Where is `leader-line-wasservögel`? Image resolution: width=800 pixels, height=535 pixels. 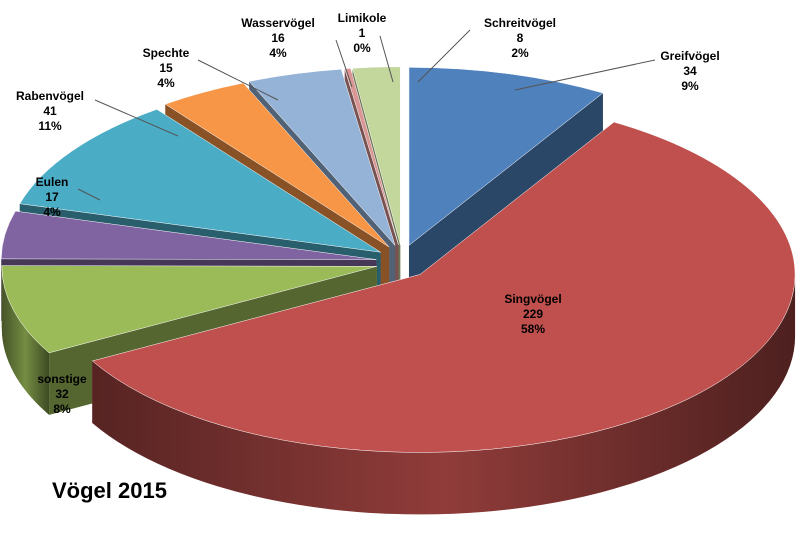
leader-line-wasservögel is located at coordinates (344, 63).